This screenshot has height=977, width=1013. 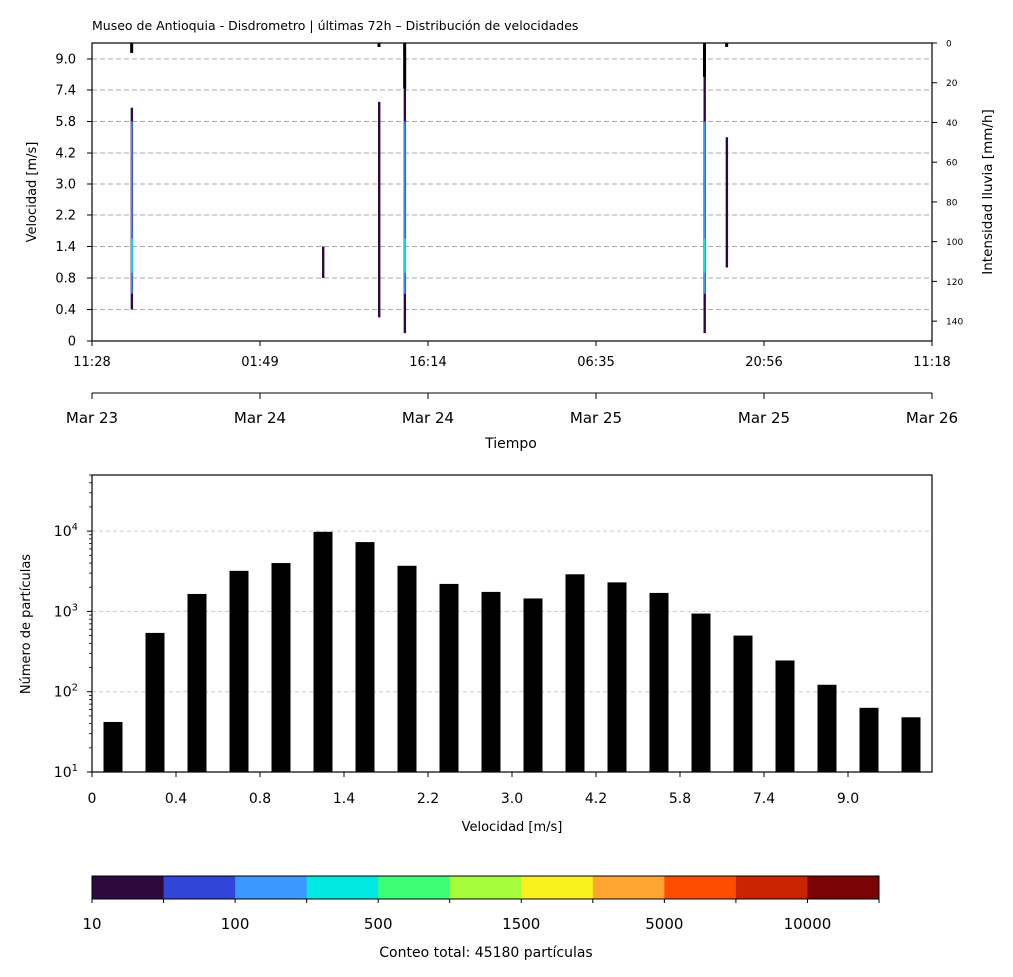 I want to click on bottom-x-tick-label: 1.4, so click(x=344, y=799).